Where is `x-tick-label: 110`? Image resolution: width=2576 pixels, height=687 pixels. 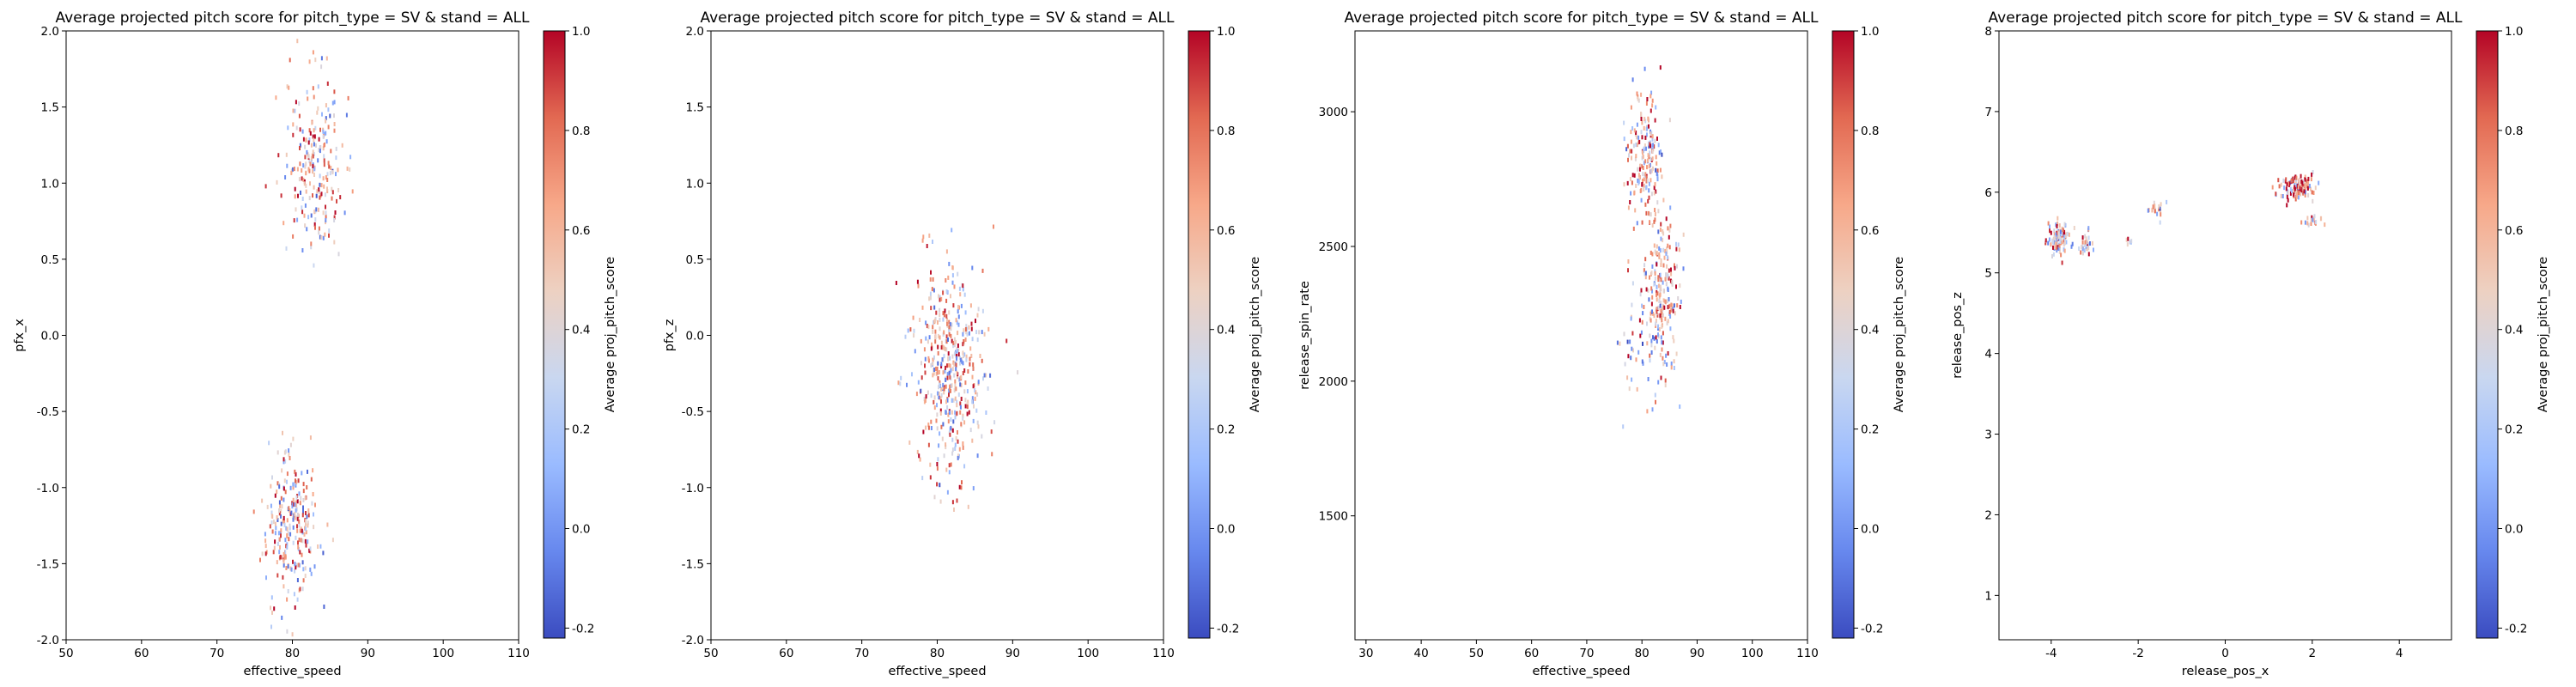
x-tick-label: 110 is located at coordinates (1163, 653).